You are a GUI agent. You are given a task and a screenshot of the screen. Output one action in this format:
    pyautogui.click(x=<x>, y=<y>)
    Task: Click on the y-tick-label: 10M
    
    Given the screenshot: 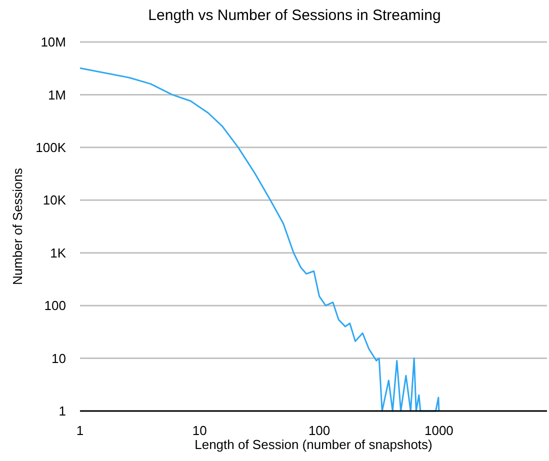 What is the action you would take?
    pyautogui.click(x=53, y=42)
    